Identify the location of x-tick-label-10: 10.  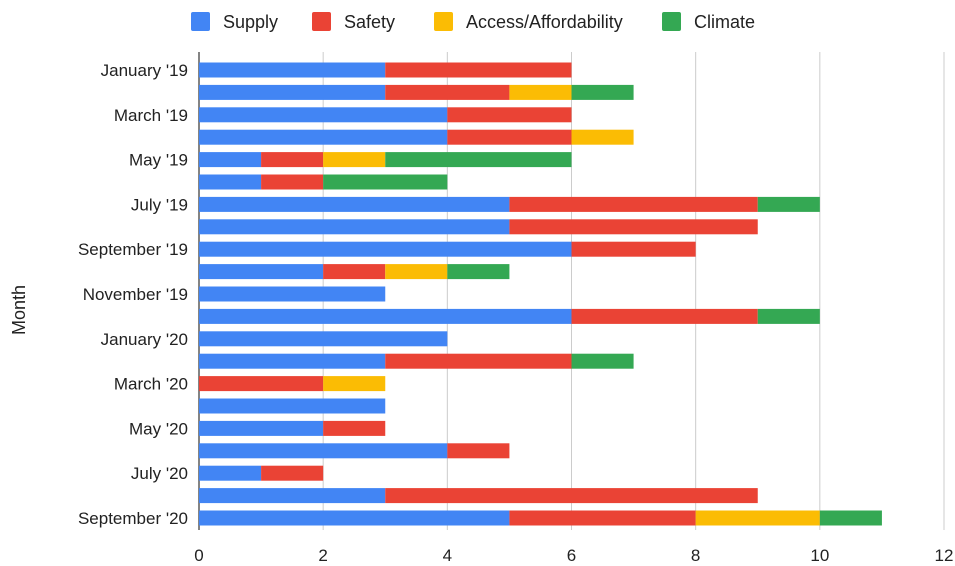
(819, 555).